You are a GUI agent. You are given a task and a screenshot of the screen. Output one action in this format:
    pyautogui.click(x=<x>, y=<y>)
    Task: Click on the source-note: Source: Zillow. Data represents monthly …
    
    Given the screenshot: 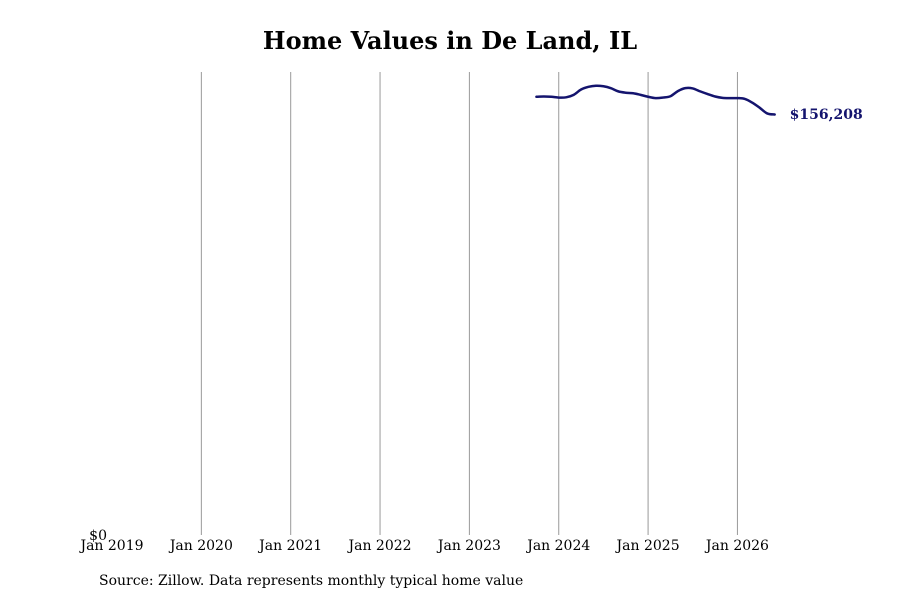 What is the action you would take?
    pyautogui.click(x=311, y=581)
    